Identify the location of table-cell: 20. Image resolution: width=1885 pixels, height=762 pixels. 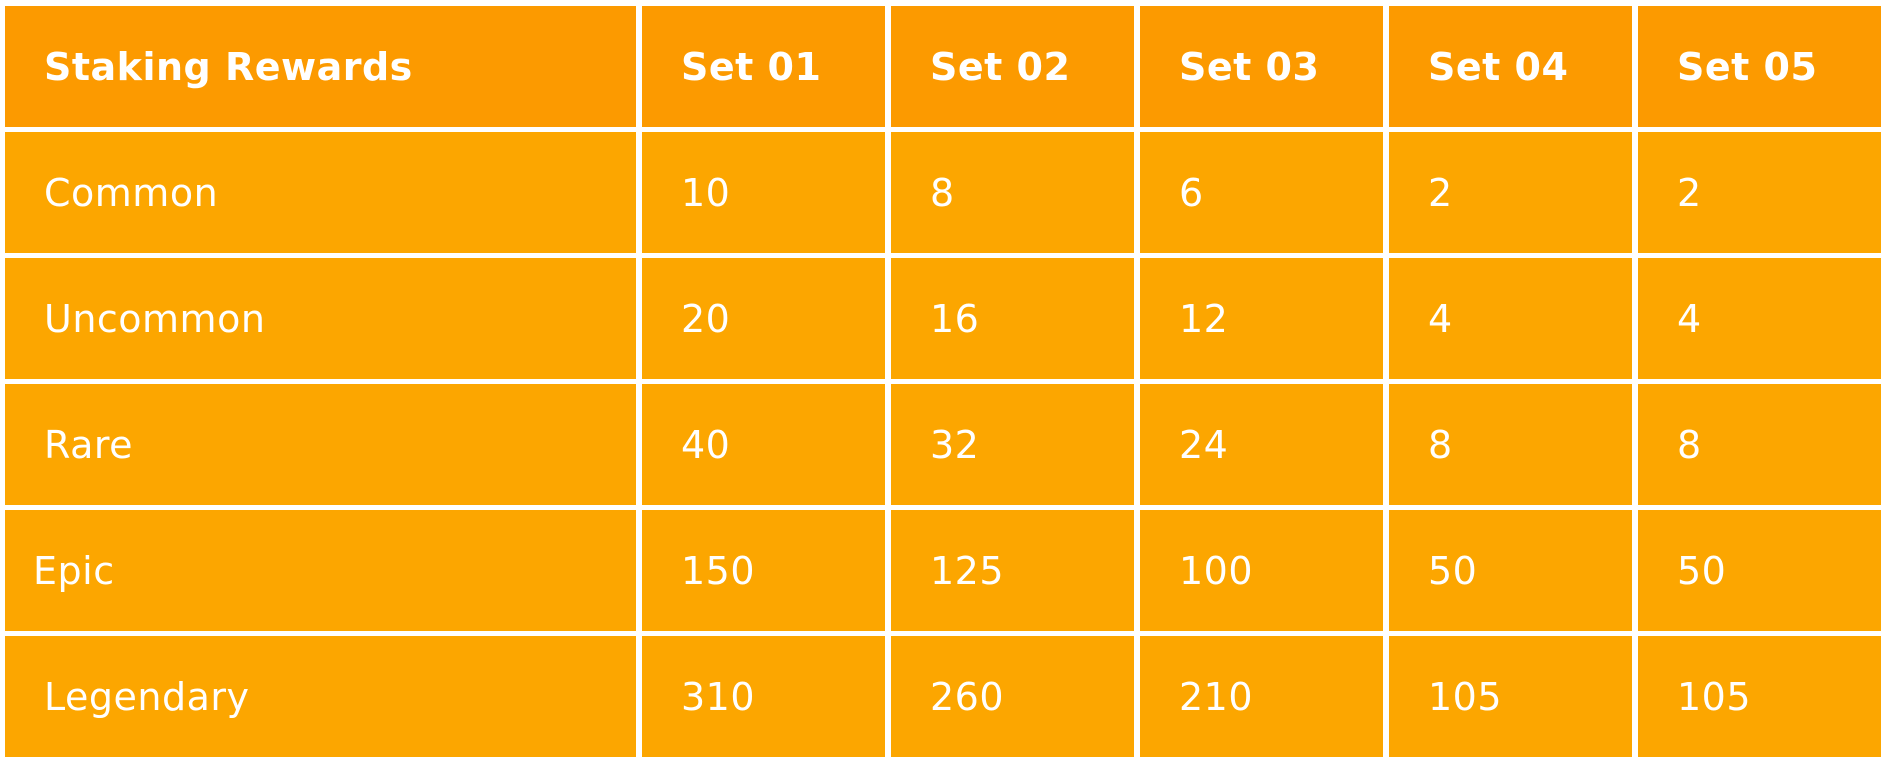
(763, 318).